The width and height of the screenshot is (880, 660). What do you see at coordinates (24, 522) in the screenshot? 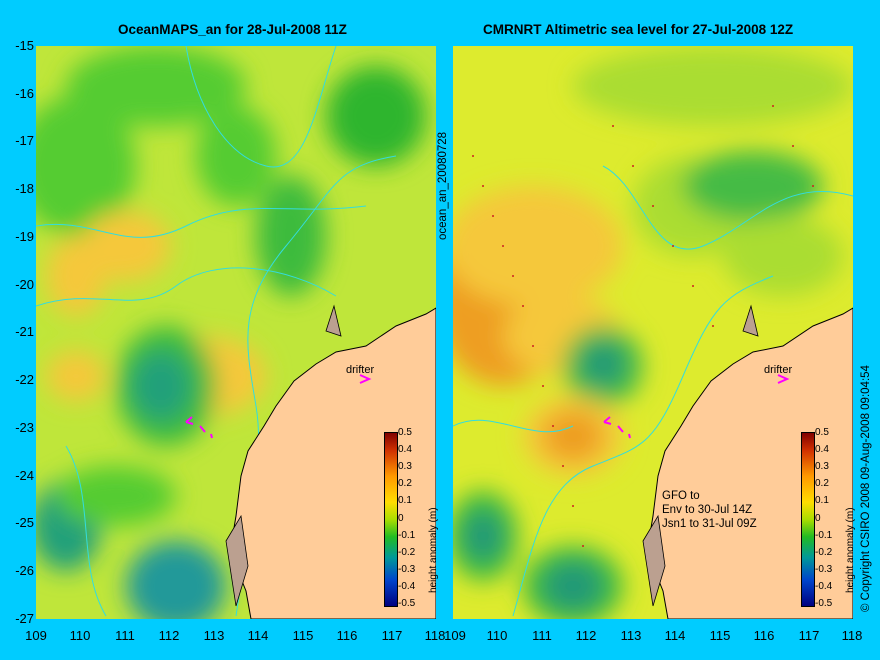
I see `y-tick: -25` at bounding box center [24, 522].